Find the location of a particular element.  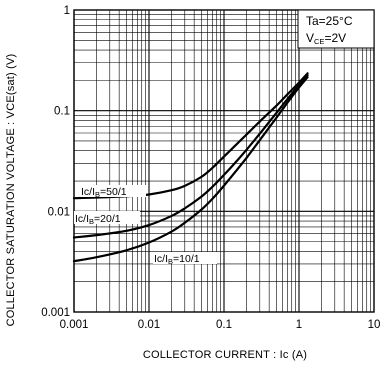

y-tick-label: 1 is located at coordinates (67, 11).